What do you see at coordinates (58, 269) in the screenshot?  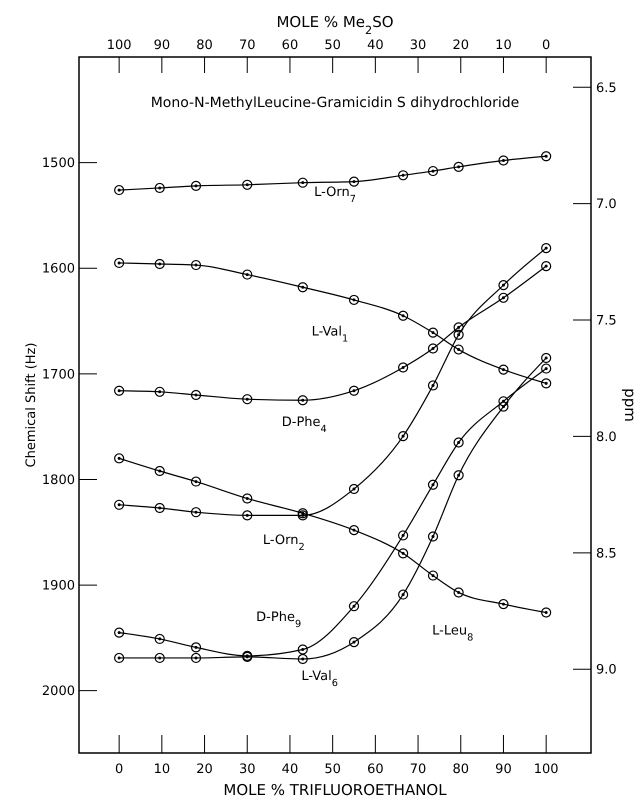 I see `y-tick-label: 1600` at bounding box center [58, 269].